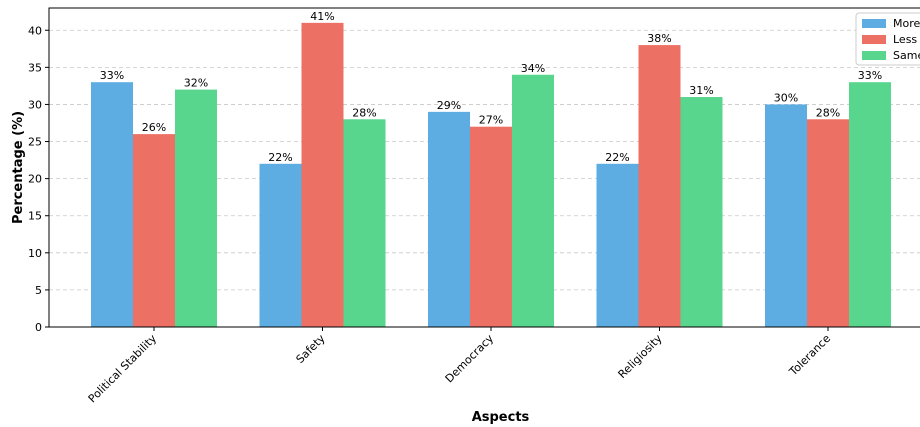 The width and height of the screenshot is (920, 427). What do you see at coordinates (809, 355) in the screenshot?
I see `x-tick-label: Tolerance` at bounding box center [809, 355].